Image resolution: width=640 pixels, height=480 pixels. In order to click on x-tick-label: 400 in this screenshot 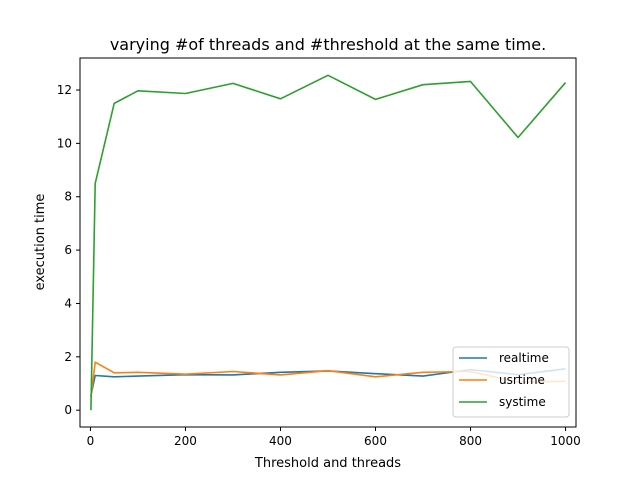, I will do `click(280, 441)`.